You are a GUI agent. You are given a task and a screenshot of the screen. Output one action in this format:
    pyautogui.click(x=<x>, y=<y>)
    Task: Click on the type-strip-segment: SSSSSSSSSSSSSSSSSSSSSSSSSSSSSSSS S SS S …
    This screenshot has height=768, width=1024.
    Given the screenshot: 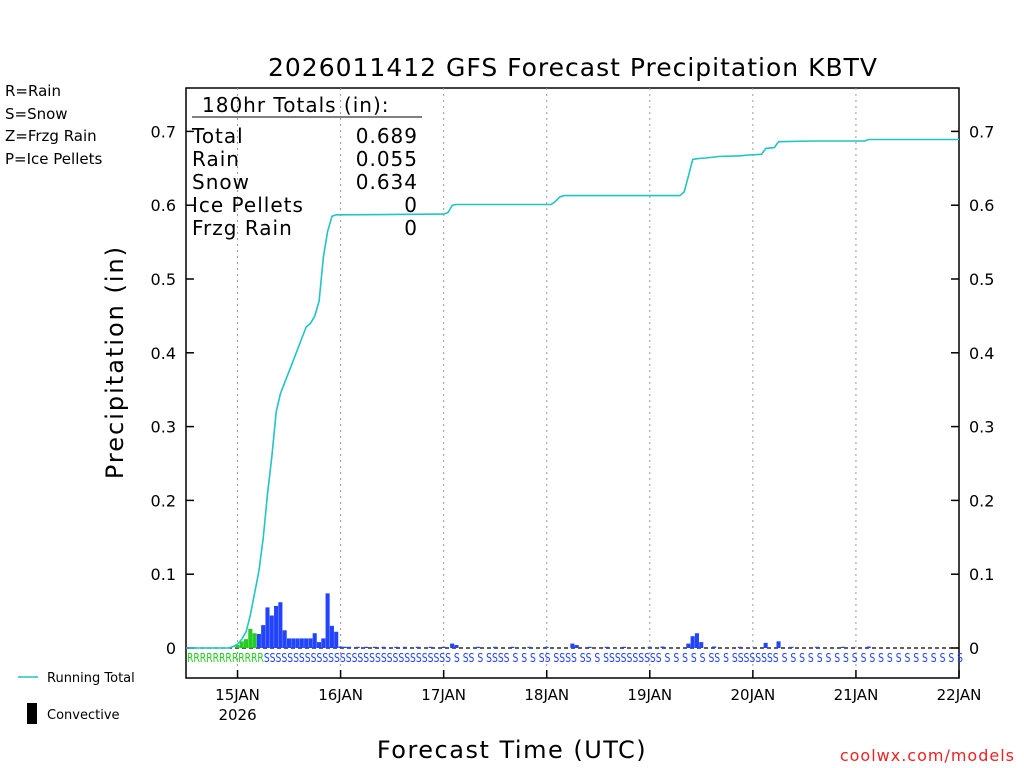 What is the action you would take?
    pyautogui.click(x=613, y=658)
    